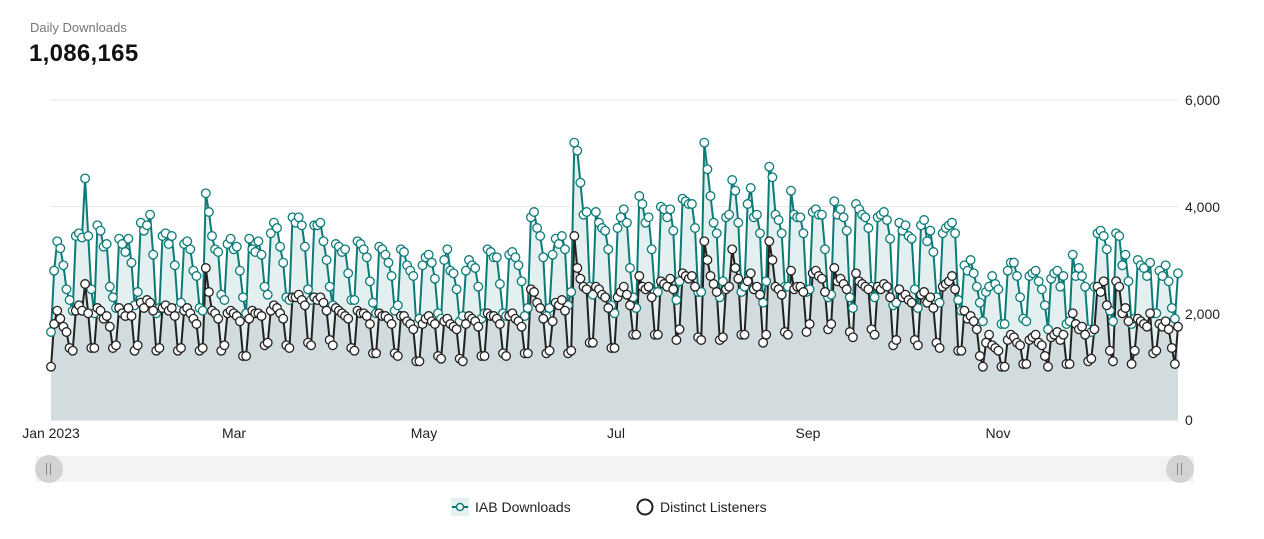  Describe the element at coordinates (713, 507) in the screenshot. I see `legend-label: Distinct Listeners` at that location.